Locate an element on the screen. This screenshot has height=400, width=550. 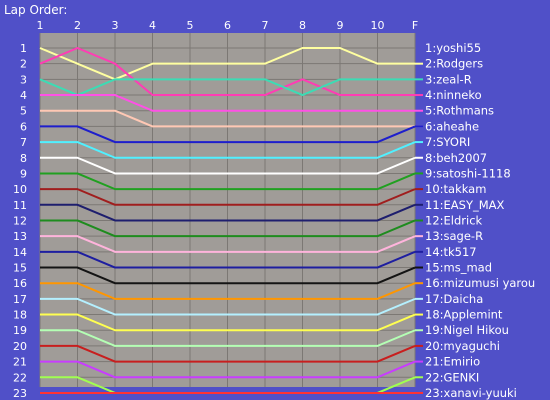
series-name-label: 13:sage-R is located at coordinates (454, 236).